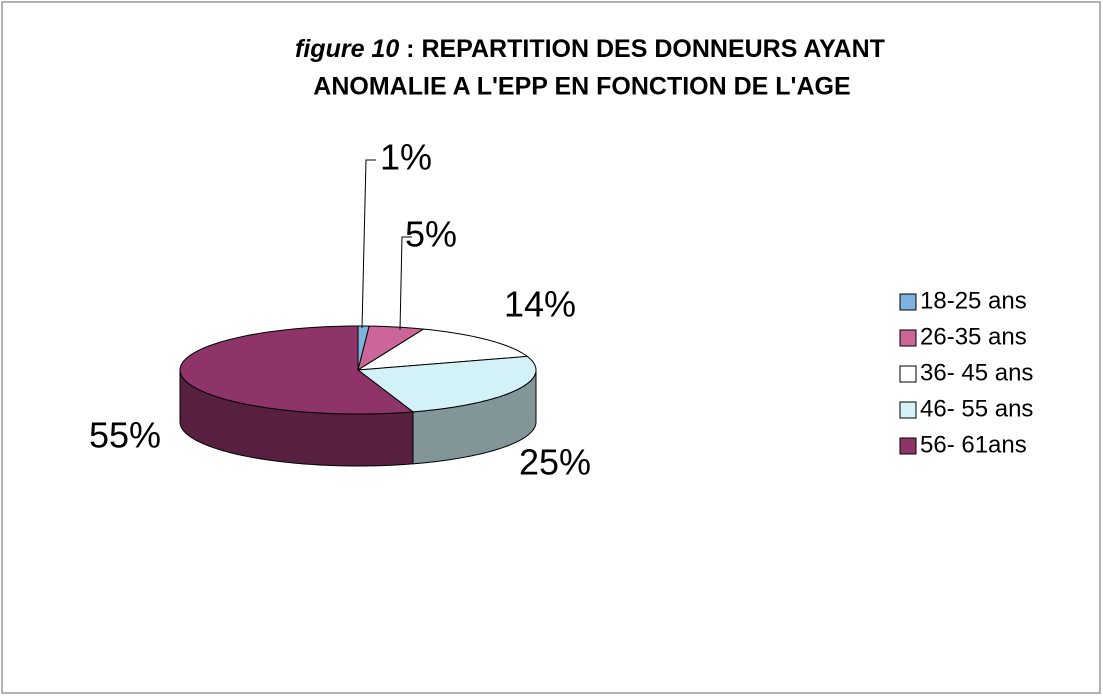 The image size is (1103, 696). Describe the element at coordinates (555, 462) in the screenshot. I see `data-label: 25%` at that location.